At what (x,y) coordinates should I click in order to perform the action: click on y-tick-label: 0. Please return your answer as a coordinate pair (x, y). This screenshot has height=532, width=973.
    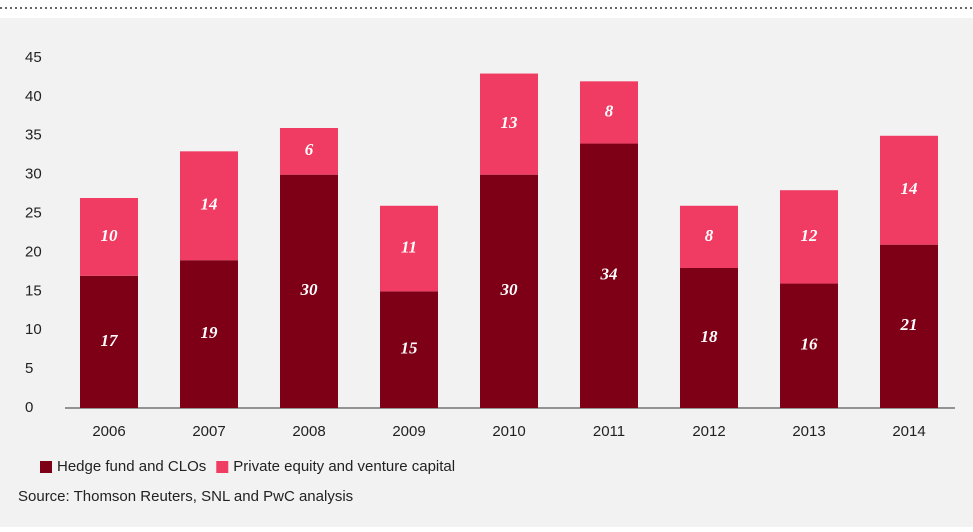
    Looking at the image, I should click on (29, 407).